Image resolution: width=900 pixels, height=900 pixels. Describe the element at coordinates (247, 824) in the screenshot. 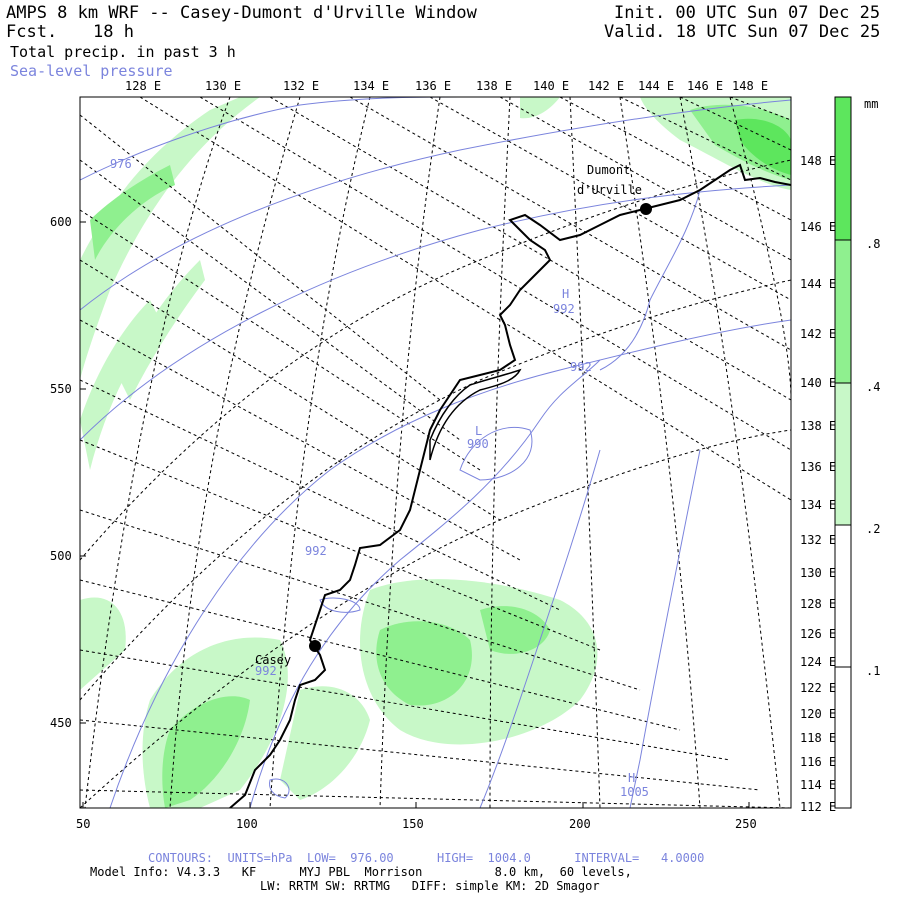

I see `svg-text: 100` at that location.